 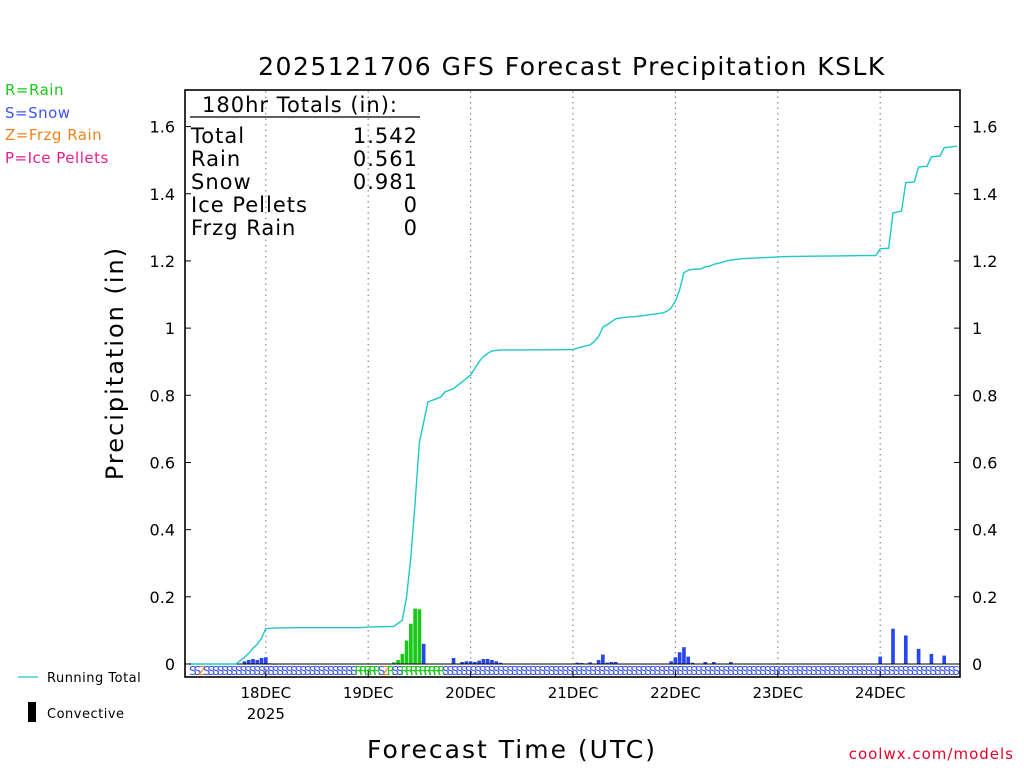 What do you see at coordinates (512, 749) in the screenshot?
I see `x-axis-label: Forecast Time (UTC)` at bounding box center [512, 749].